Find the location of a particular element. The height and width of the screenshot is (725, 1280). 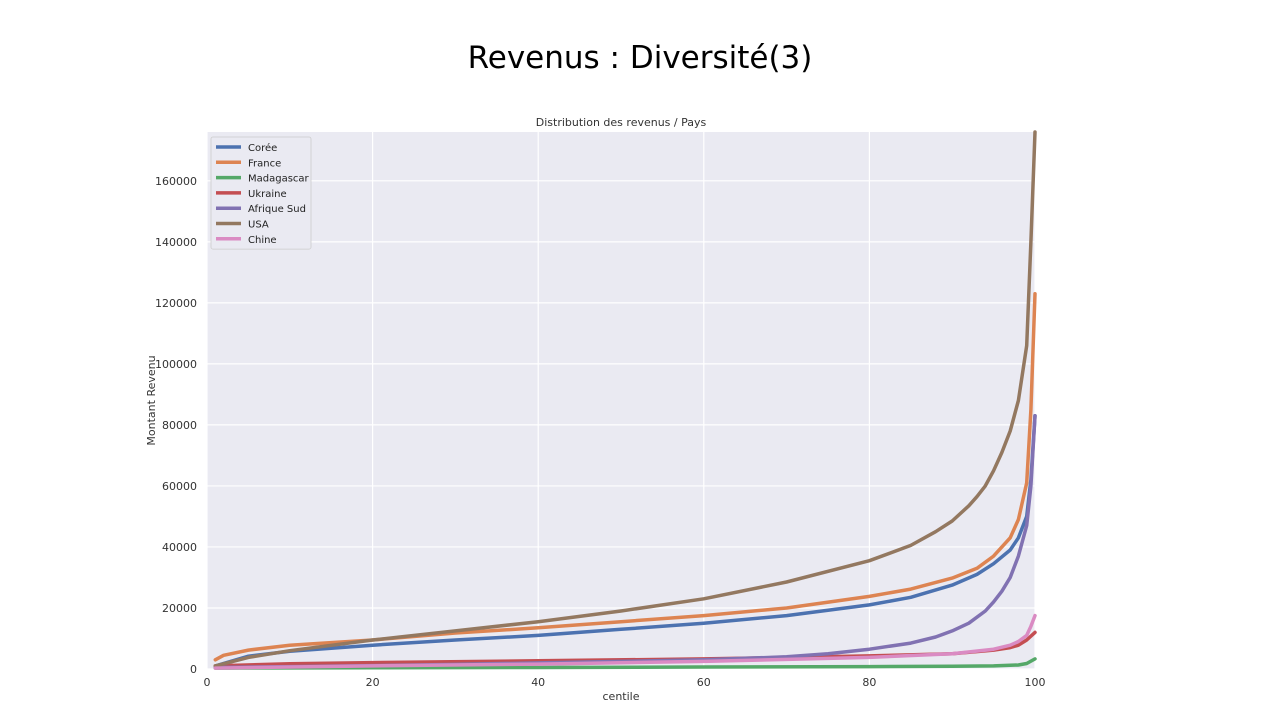

legend-box is located at coordinates (261, 193).